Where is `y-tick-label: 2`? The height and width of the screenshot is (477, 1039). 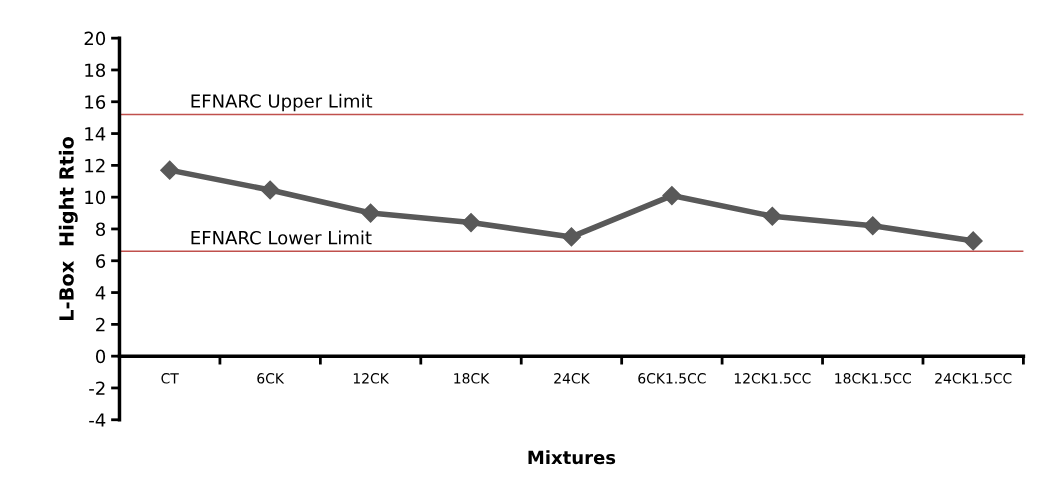
y-tick-label: 2 is located at coordinates (100, 324).